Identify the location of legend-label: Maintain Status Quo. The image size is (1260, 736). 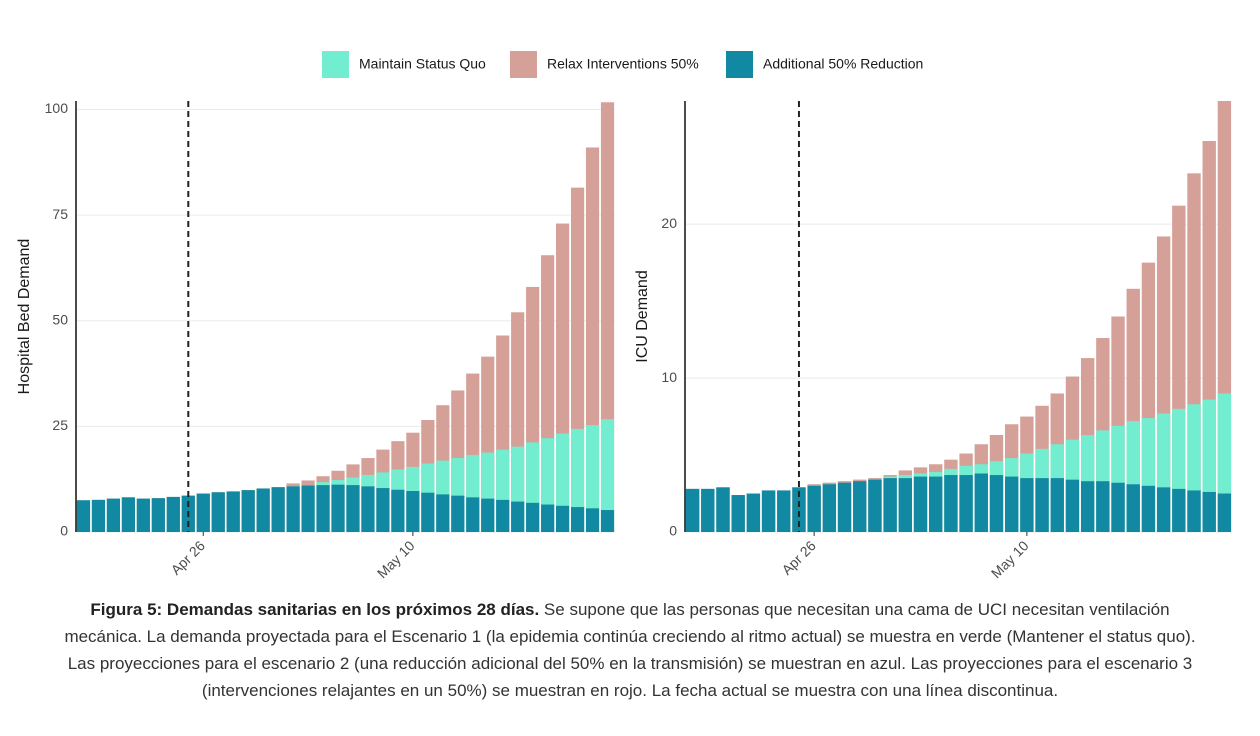
(422, 64).